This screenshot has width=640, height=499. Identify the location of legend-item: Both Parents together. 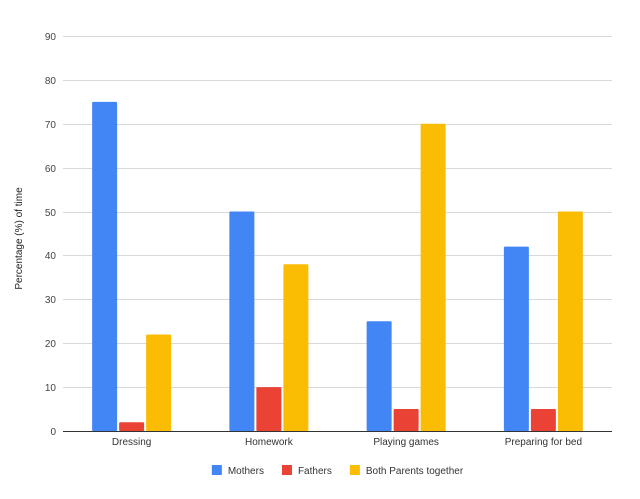
(406, 471).